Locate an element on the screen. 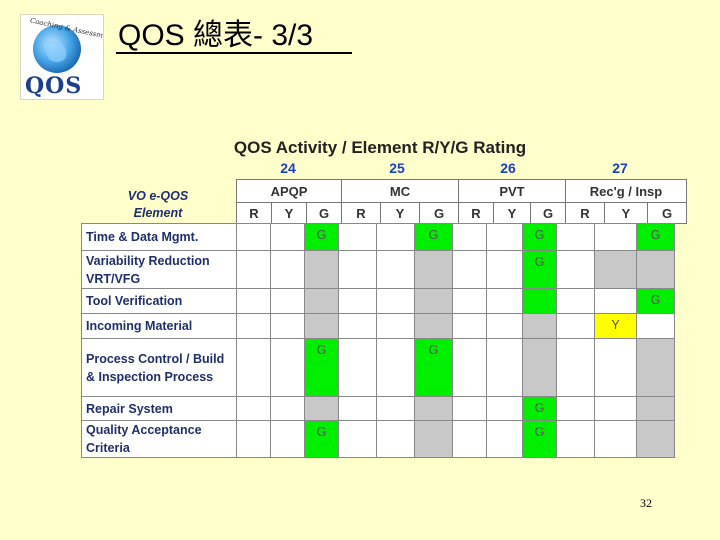 This screenshot has width=720, height=540. group-name-recg-insp: Rec'g / Insp is located at coordinates (626, 191).